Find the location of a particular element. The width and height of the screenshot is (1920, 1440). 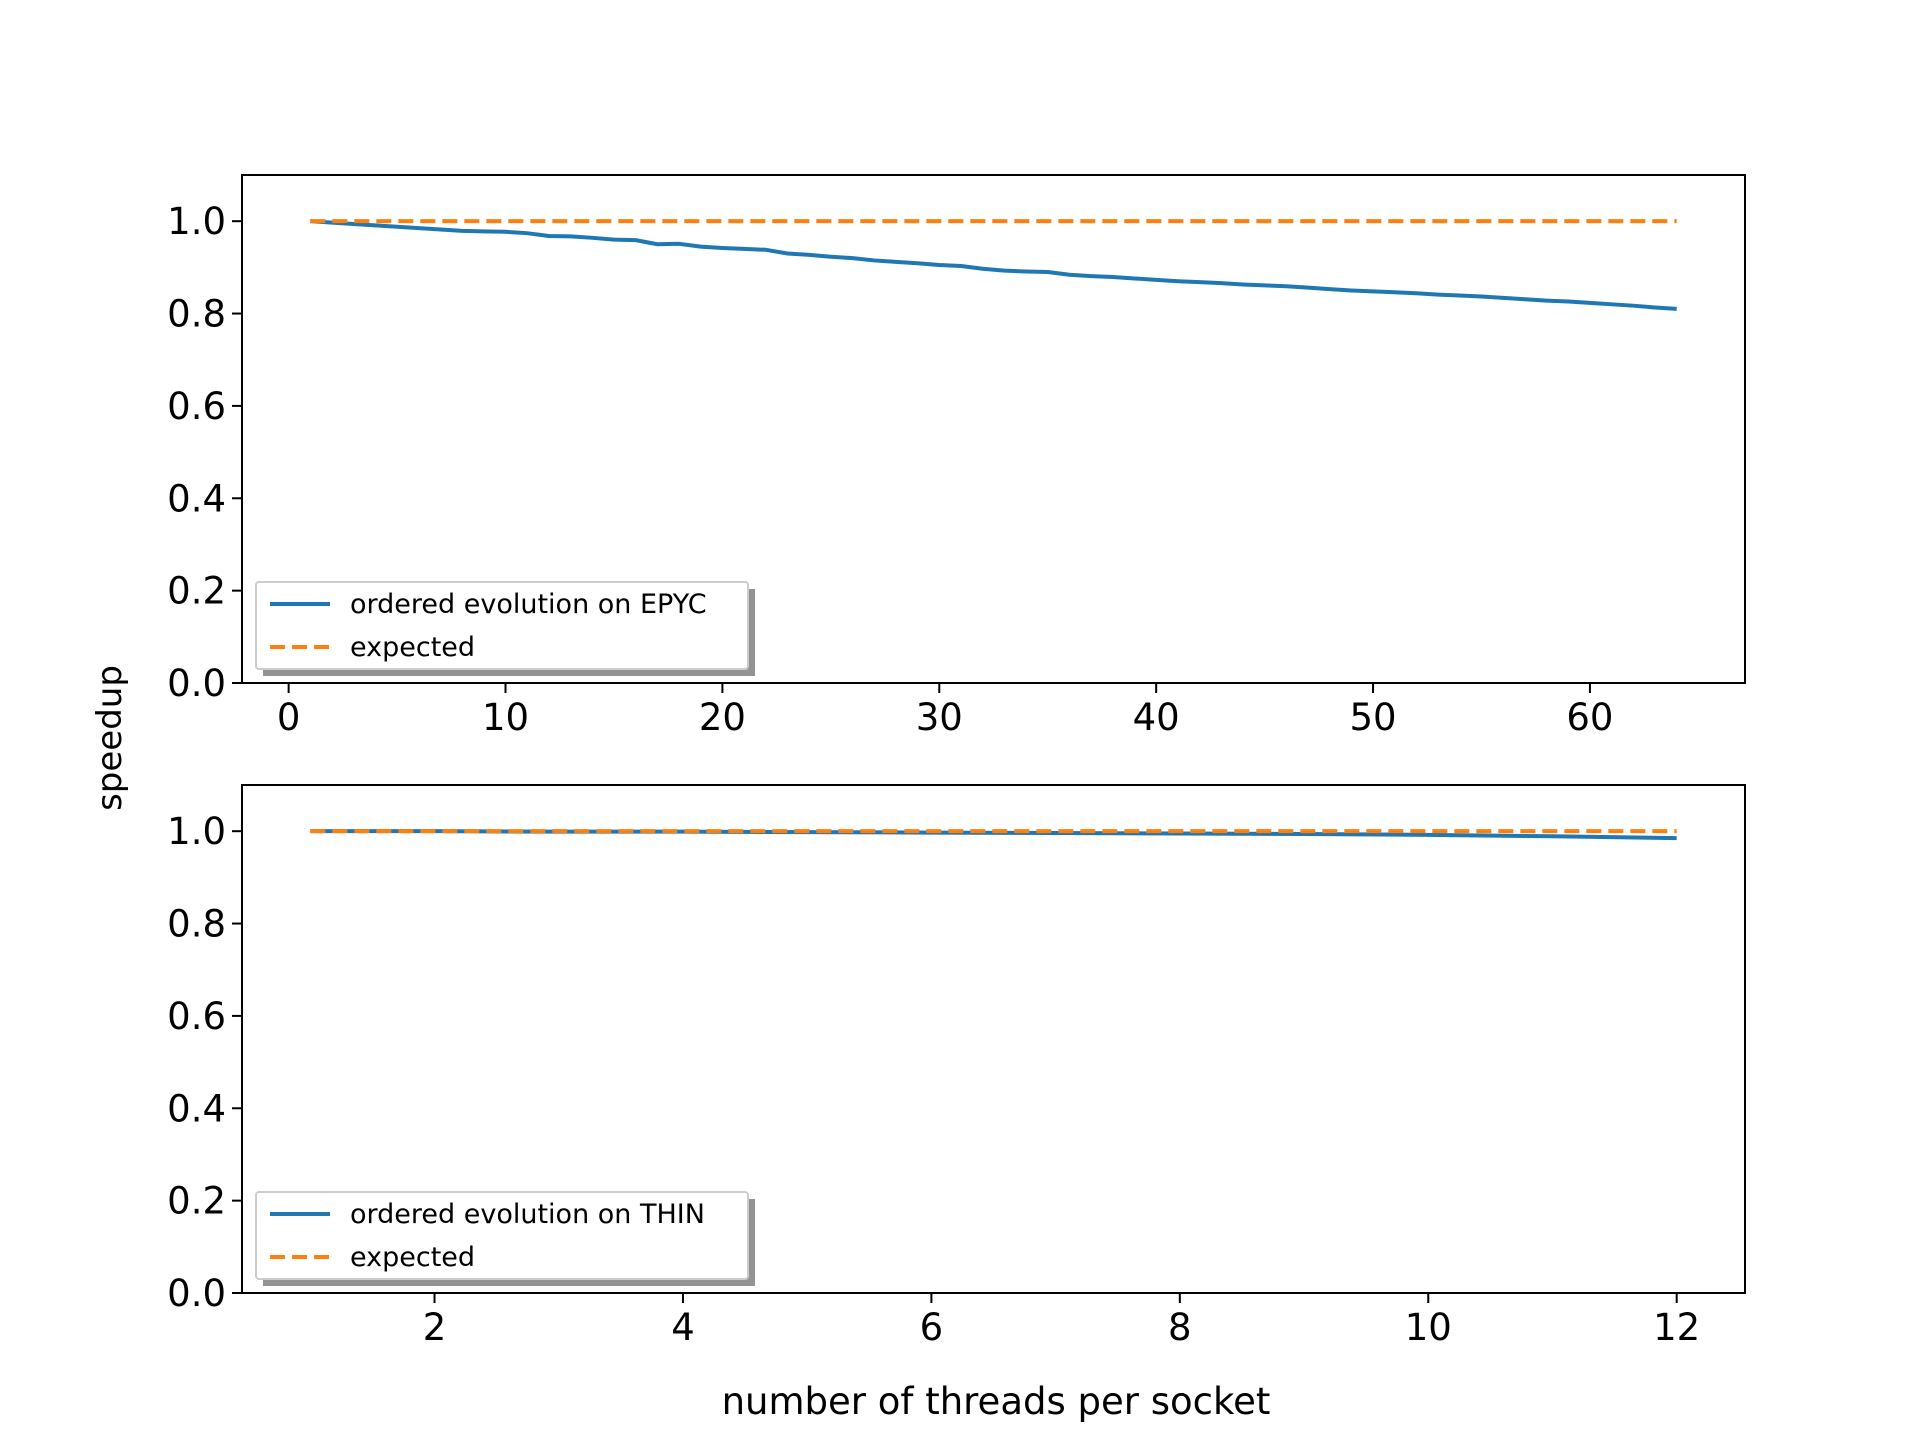

x-tick-label: 60 is located at coordinates (1589, 717).